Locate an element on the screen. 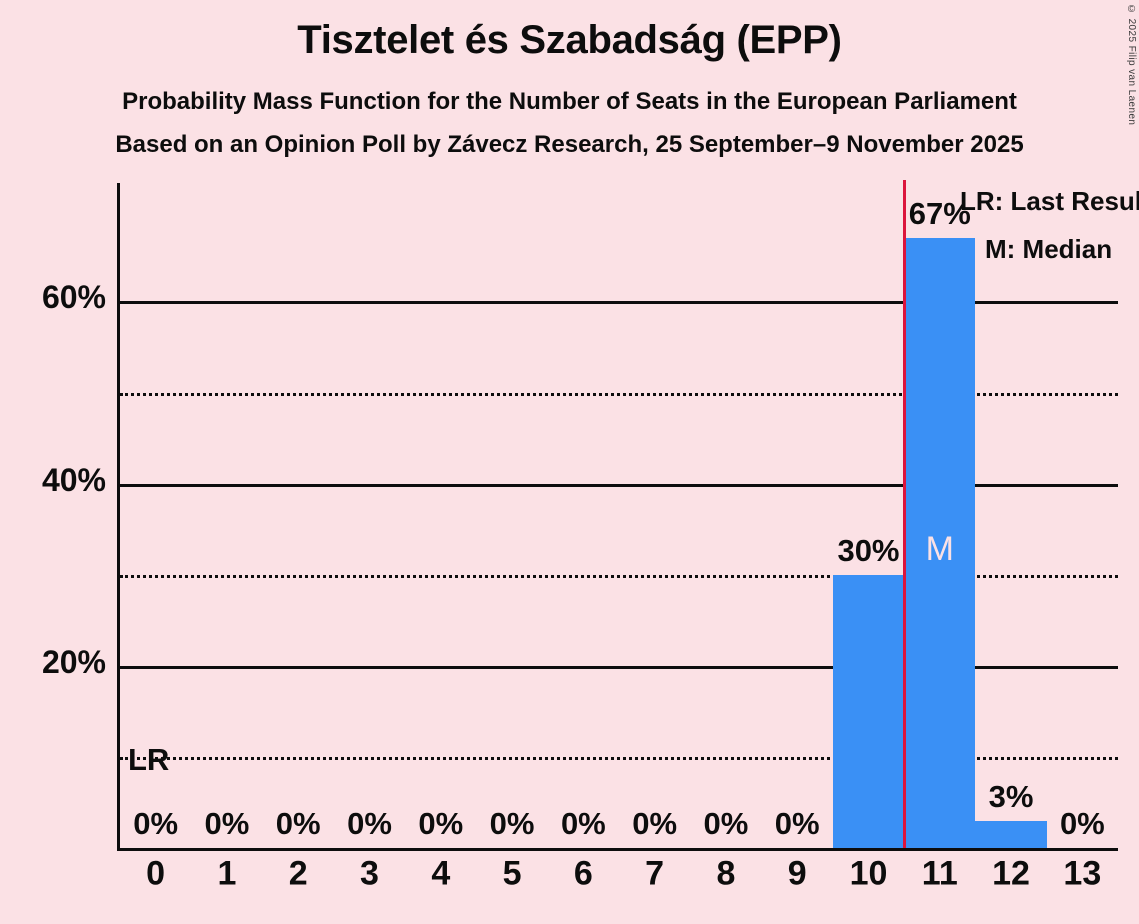  bar-value-label: 3% is located at coordinates (1011, 796).